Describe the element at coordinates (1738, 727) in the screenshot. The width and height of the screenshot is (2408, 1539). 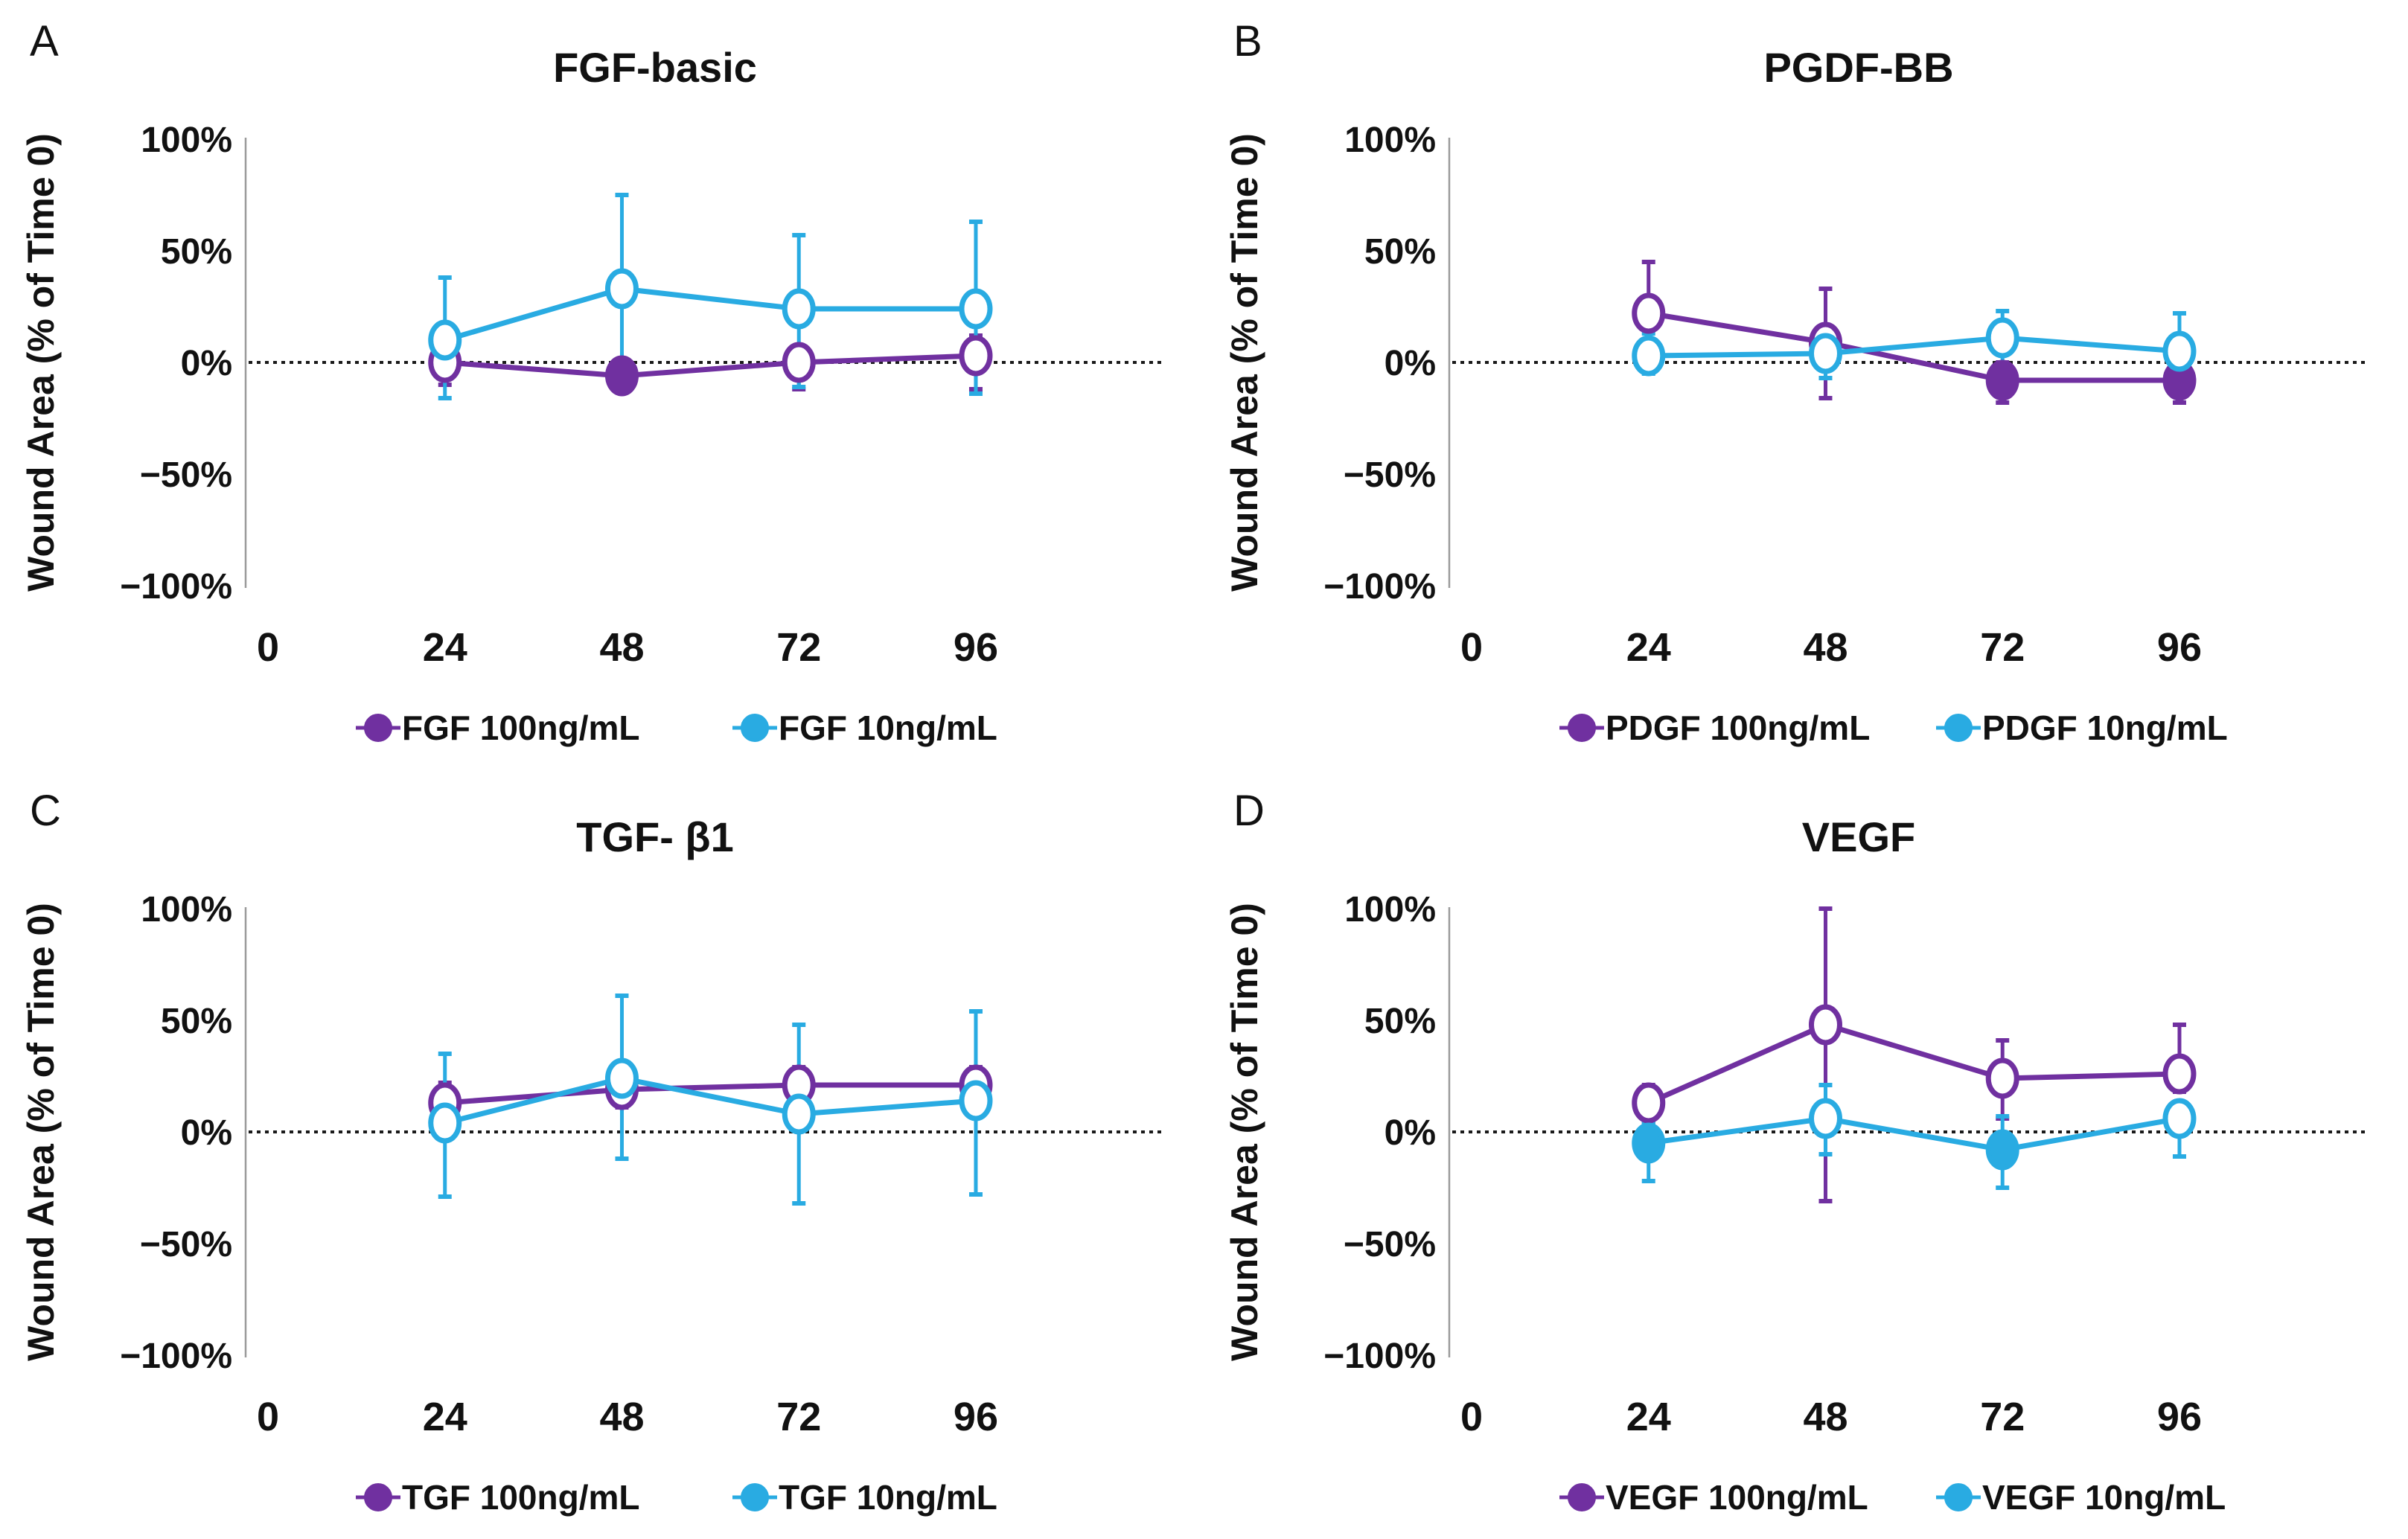
I see `legend-label: PDGF 100ng/mL` at that location.